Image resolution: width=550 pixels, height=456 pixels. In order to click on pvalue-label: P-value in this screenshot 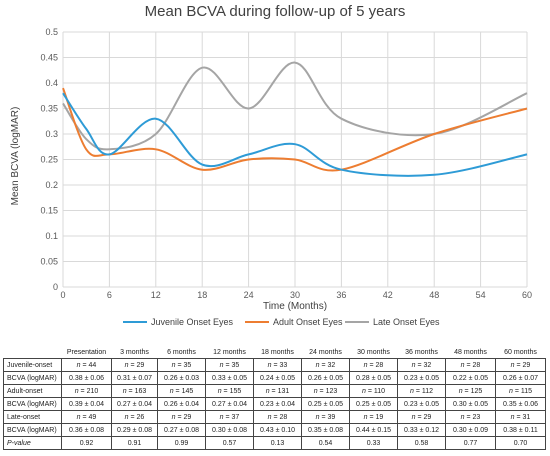, I will do `click(32, 443)`.